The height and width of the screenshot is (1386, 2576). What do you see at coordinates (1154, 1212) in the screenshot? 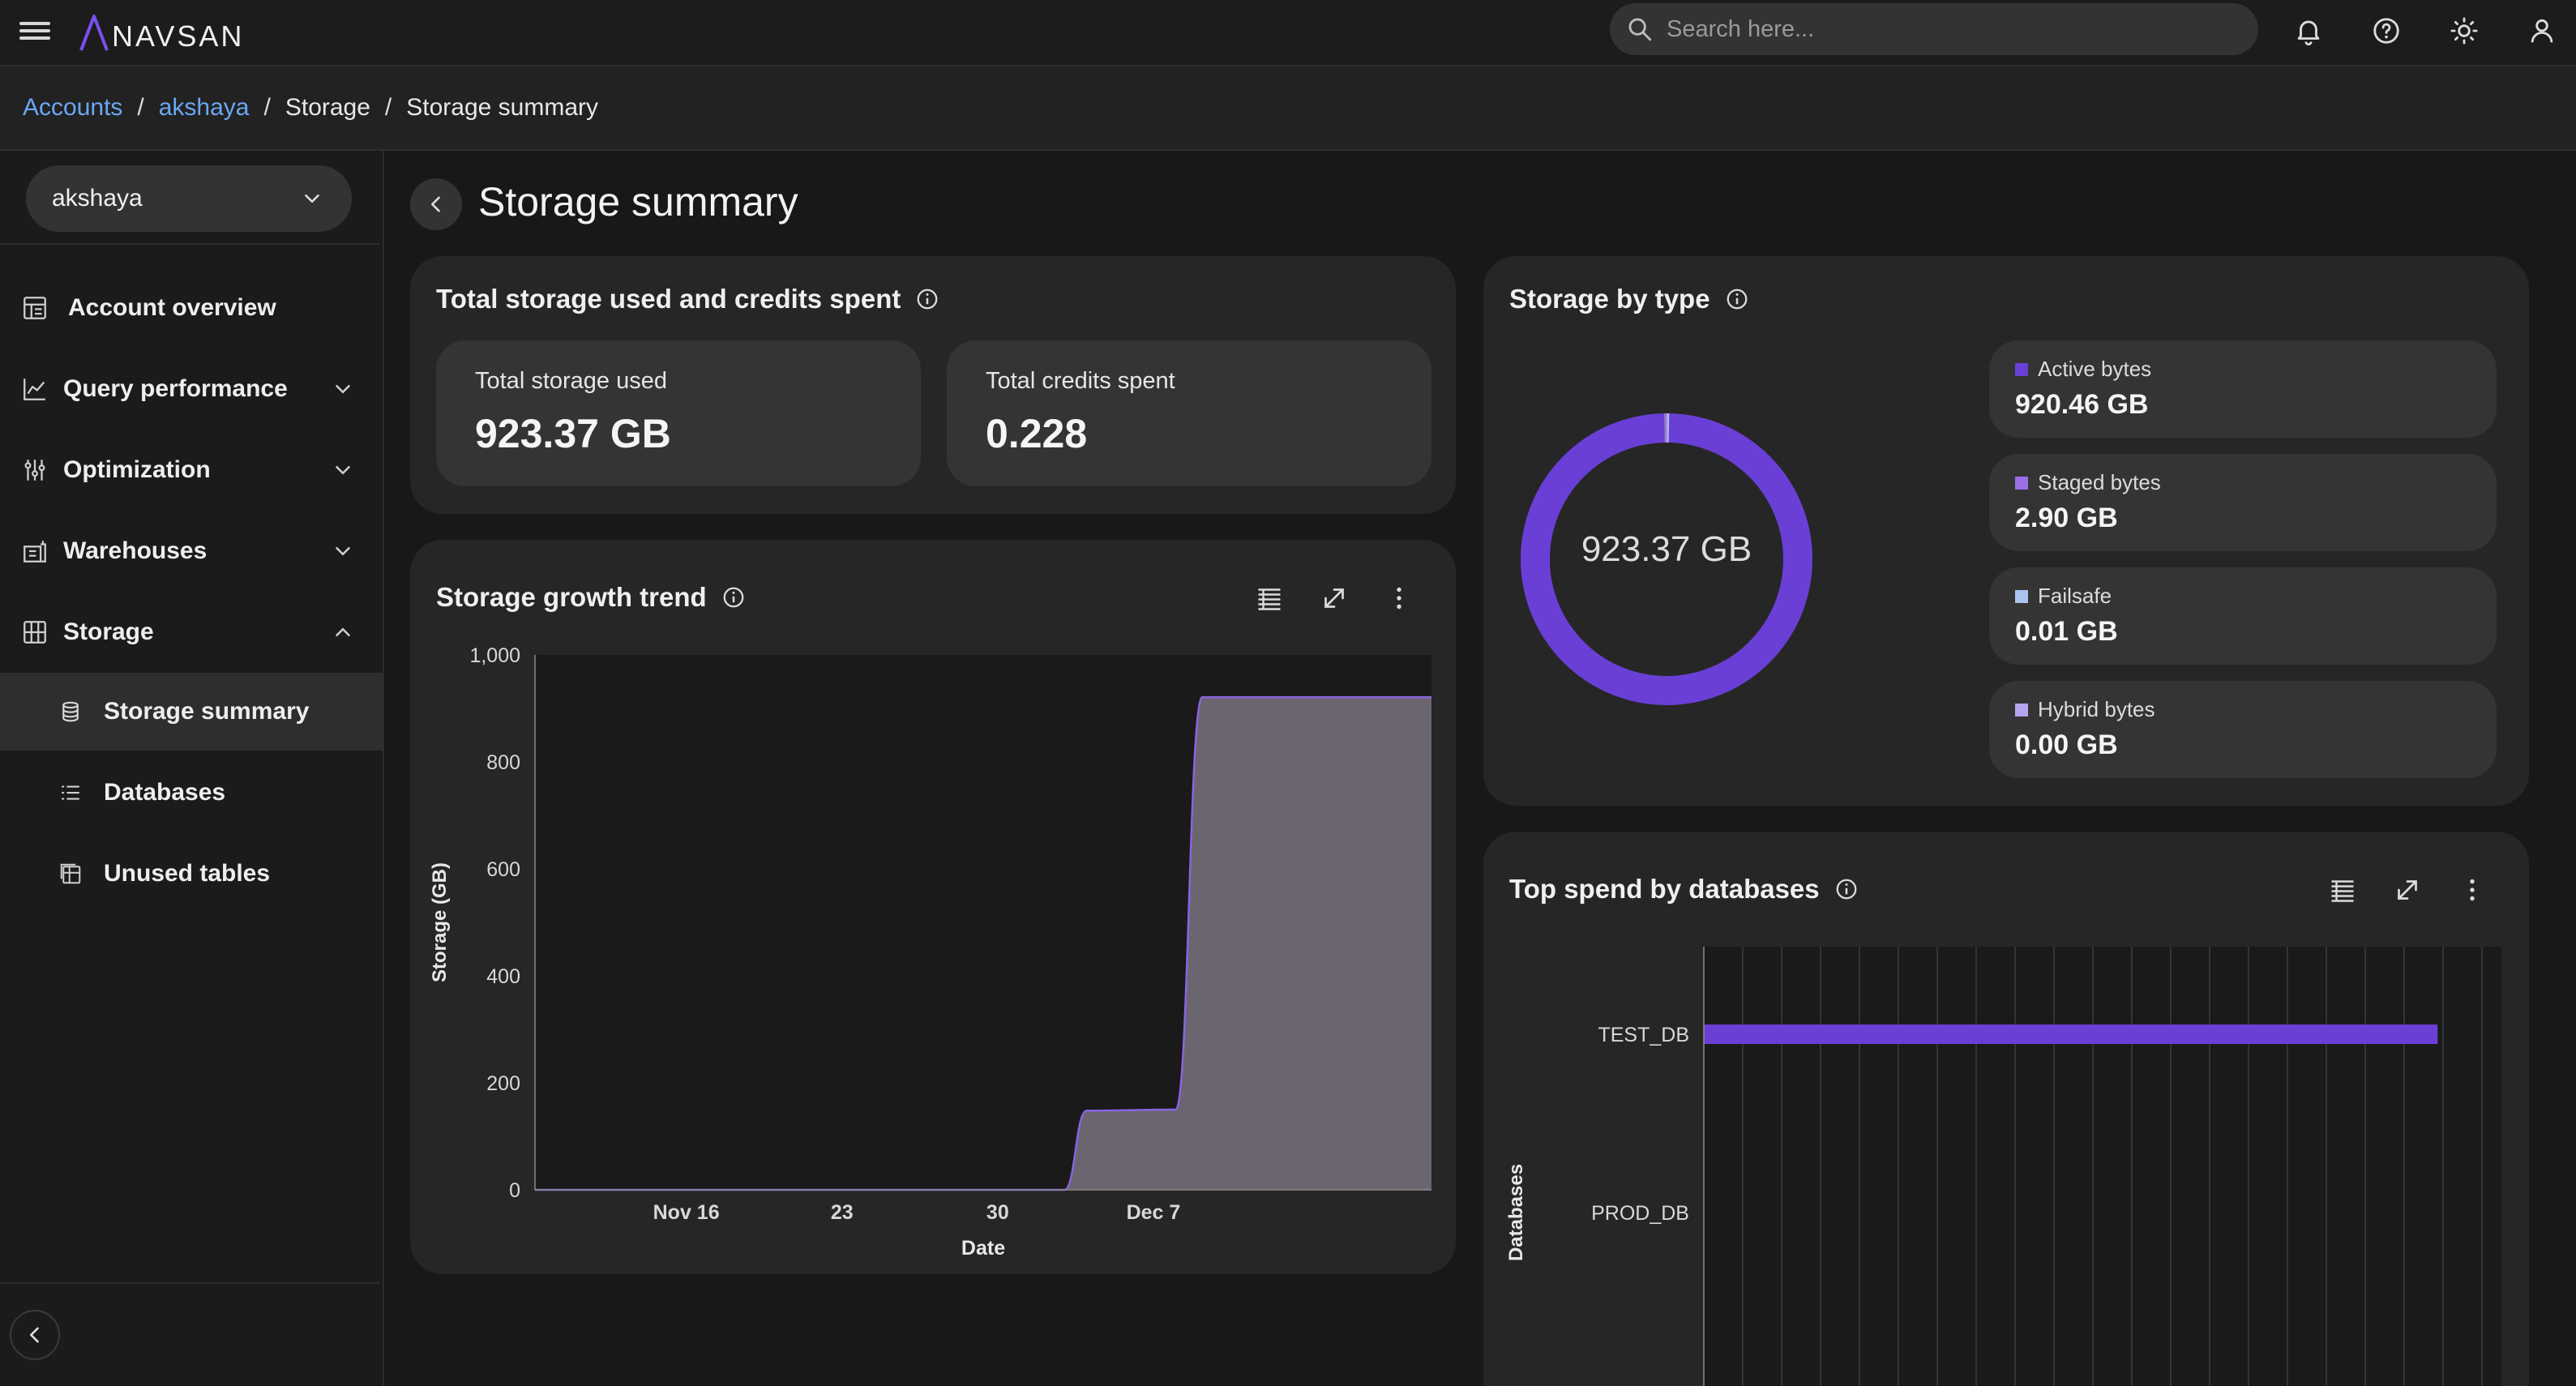
I see `x-tick-label: Dec 7` at bounding box center [1154, 1212].